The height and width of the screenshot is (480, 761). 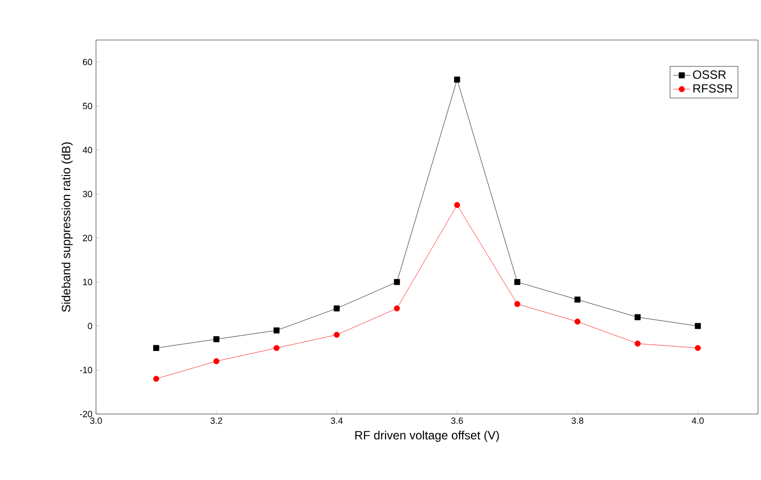 What do you see at coordinates (67, 227) in the screenshot?
I see `y-axis-title: Sideband suppression ratio (dB)` at bounding box center [67, 227].